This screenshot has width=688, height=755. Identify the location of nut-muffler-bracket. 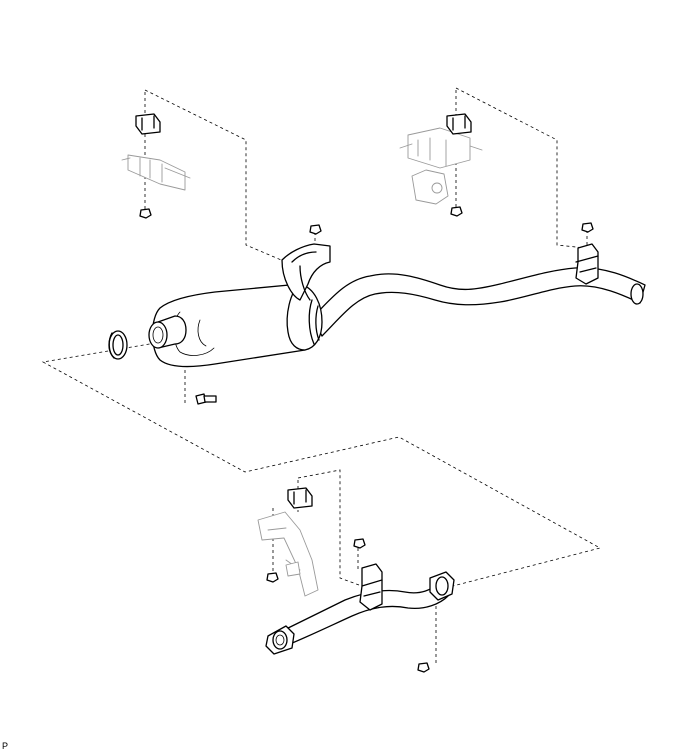
(315, 229).